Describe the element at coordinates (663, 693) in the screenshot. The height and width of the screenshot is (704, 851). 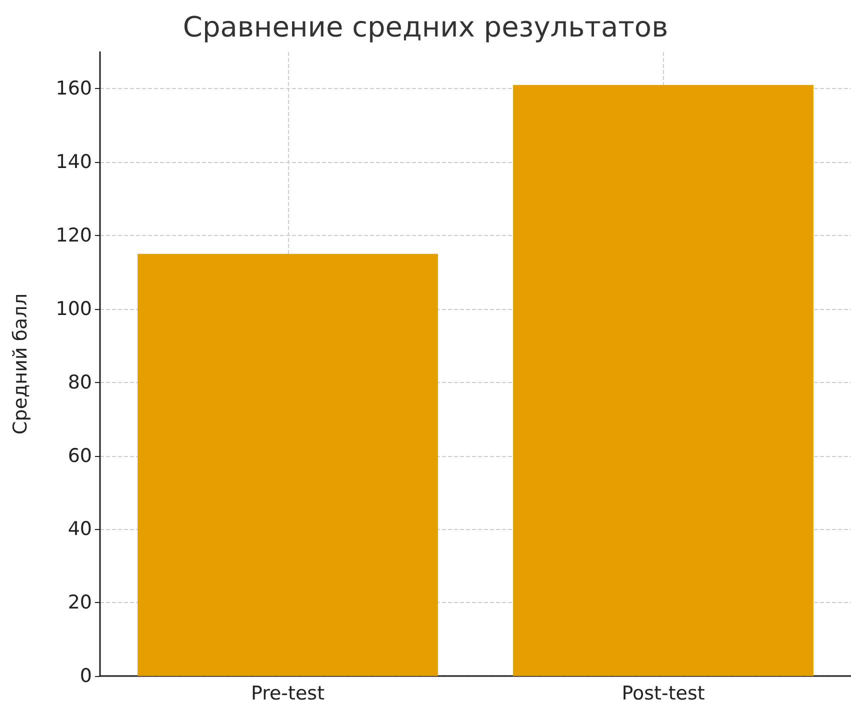
I see `x-tick-label: Post-test` at that location.